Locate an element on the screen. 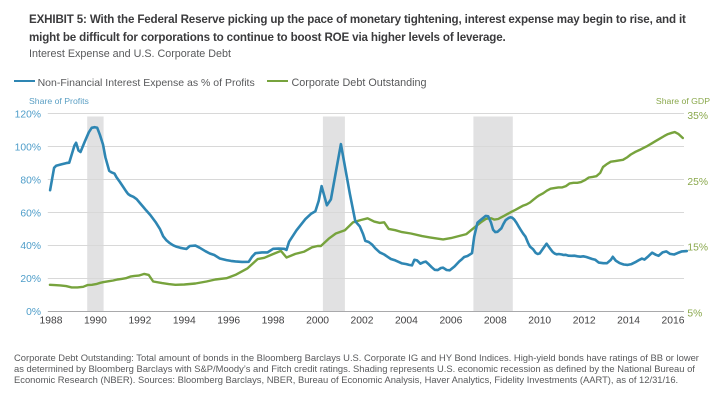 The height and width of the screenshot is (404, 728). svg-text: 2004 is located at coordinates (406, 321).